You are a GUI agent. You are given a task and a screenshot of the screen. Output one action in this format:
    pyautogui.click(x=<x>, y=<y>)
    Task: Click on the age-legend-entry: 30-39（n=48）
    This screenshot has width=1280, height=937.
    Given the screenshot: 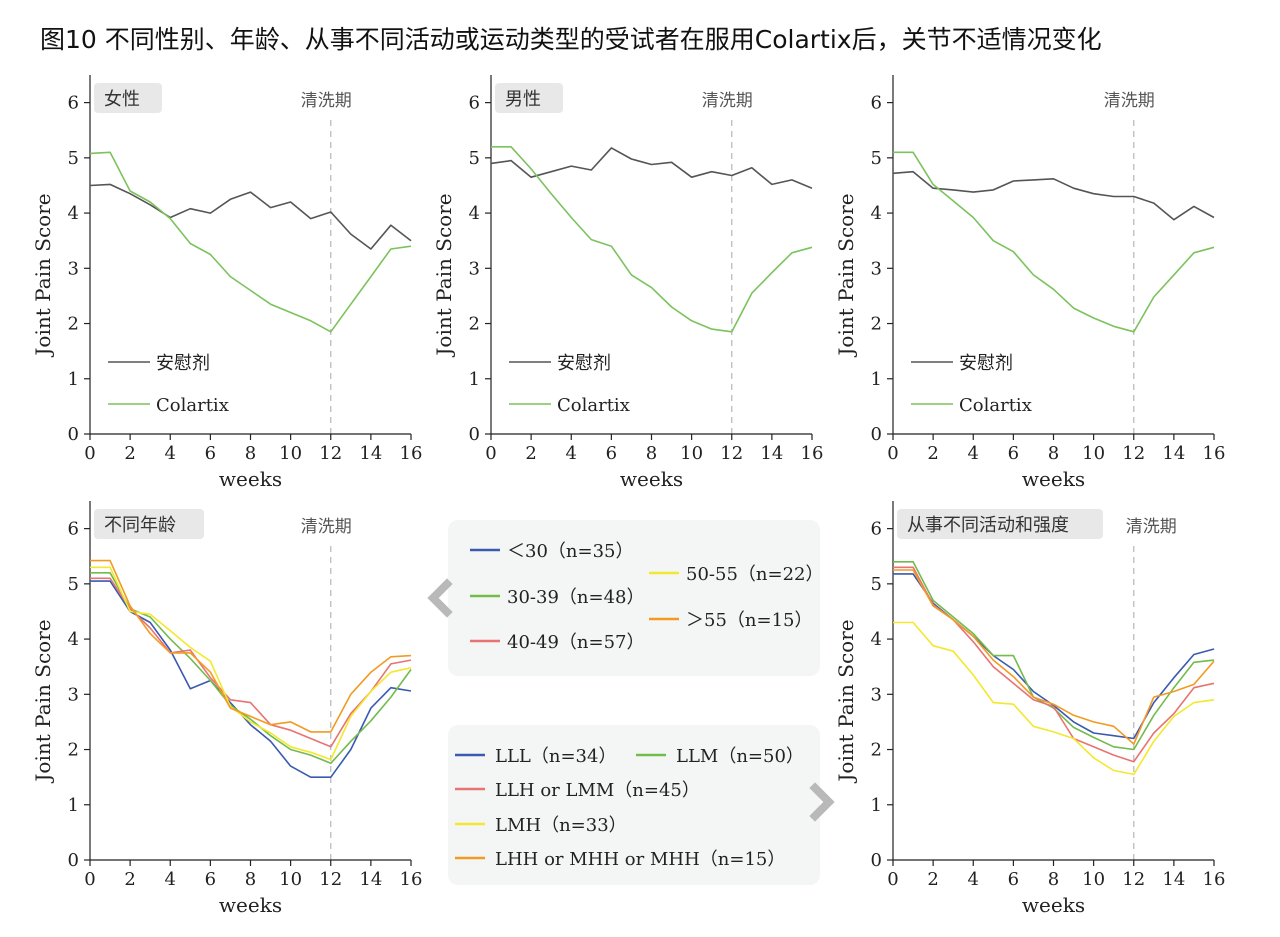 What is the action you would take?
    pyautogui.click(x=575, y=597)
    